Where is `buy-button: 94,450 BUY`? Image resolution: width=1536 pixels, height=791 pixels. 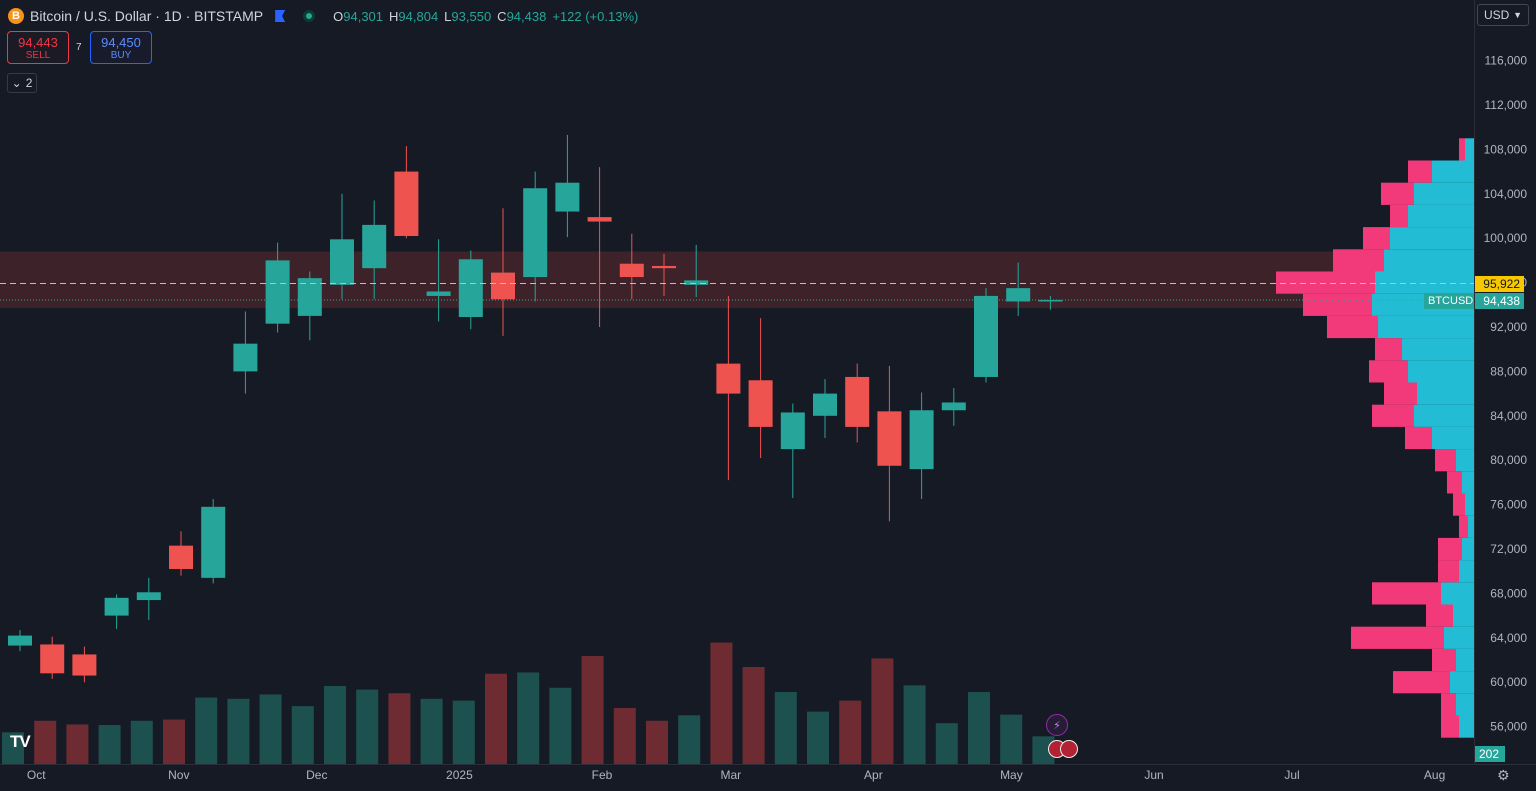
buy-button: 94,450 BUY is located at coordinates (121, 47).